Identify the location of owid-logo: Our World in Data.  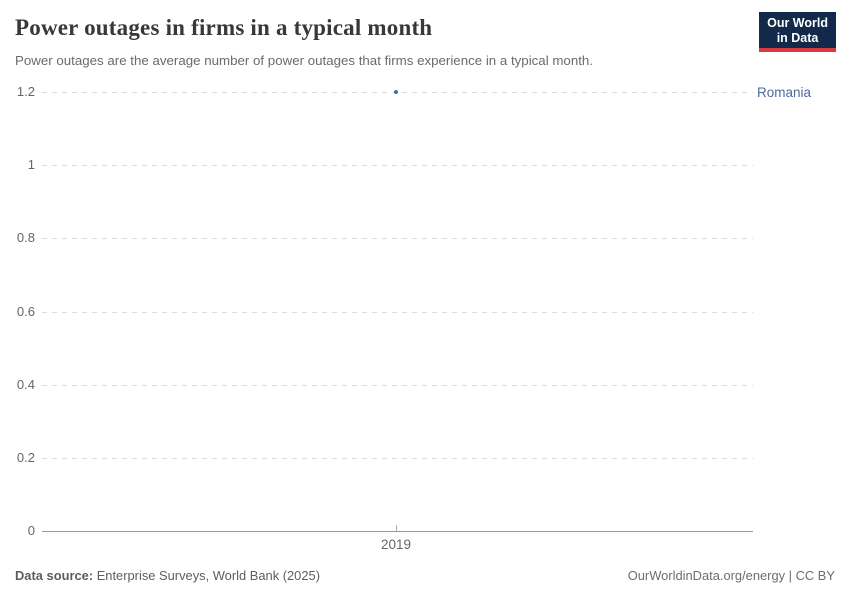
(797, 32).